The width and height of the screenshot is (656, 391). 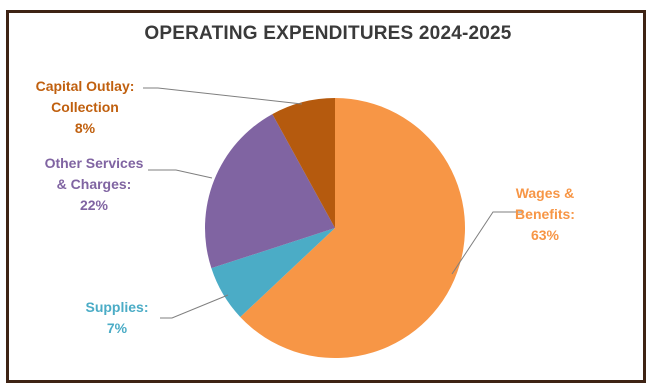 I want to click on slice-capital-outlay, so click(x=303, y=163).